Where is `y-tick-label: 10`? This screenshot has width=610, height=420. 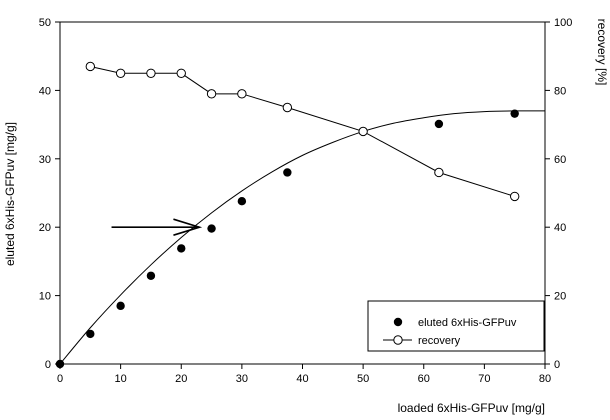
y-tick-label: 10 is located at coordinates (45, 297).